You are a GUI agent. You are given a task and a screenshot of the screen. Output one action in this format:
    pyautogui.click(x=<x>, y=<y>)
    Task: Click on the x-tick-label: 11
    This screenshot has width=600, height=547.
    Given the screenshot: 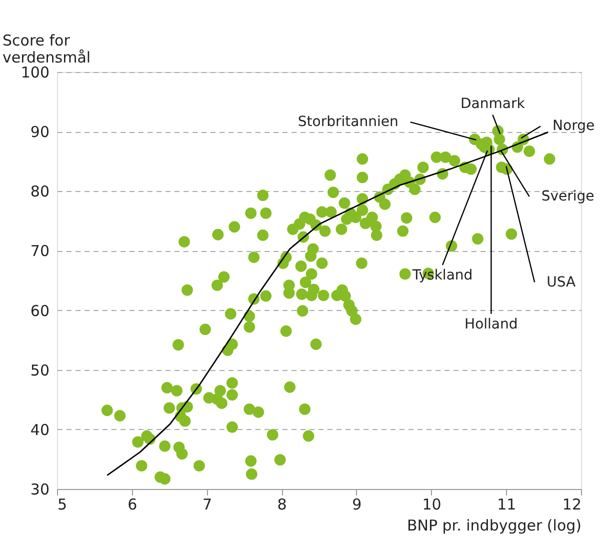 What is the action you would take?
    pyautogui.click(x=506, y=505)
    